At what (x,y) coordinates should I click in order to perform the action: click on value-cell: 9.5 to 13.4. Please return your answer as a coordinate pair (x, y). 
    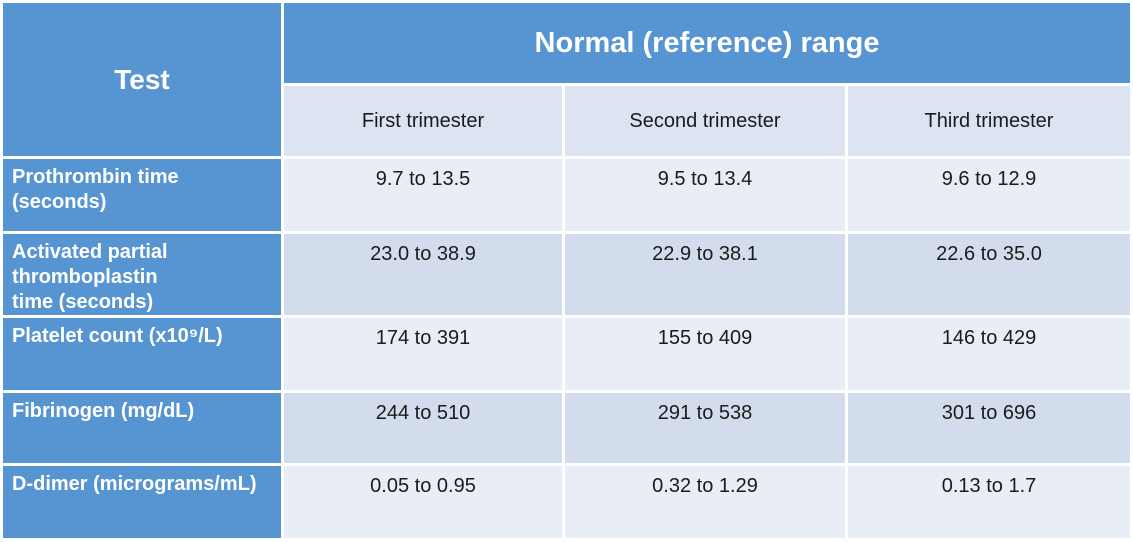
    Looking at the image, I should click on (705, 195).